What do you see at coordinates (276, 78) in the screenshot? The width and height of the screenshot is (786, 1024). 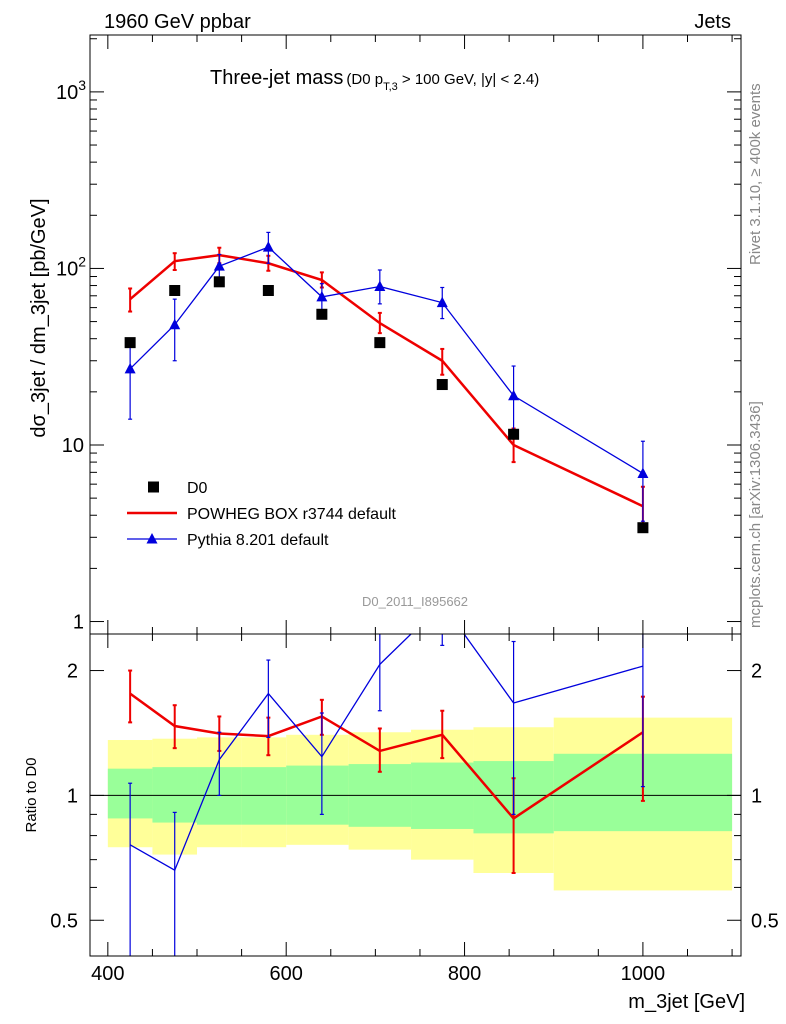 I see `chart-title-main: Three-jet mass` at bounding box center [276, 78].